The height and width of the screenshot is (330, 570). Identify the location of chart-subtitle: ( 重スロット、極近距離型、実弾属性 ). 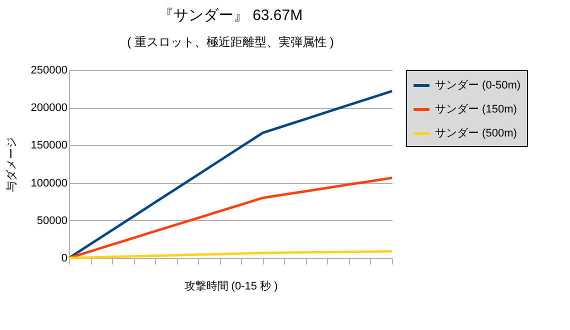
(230, 42).